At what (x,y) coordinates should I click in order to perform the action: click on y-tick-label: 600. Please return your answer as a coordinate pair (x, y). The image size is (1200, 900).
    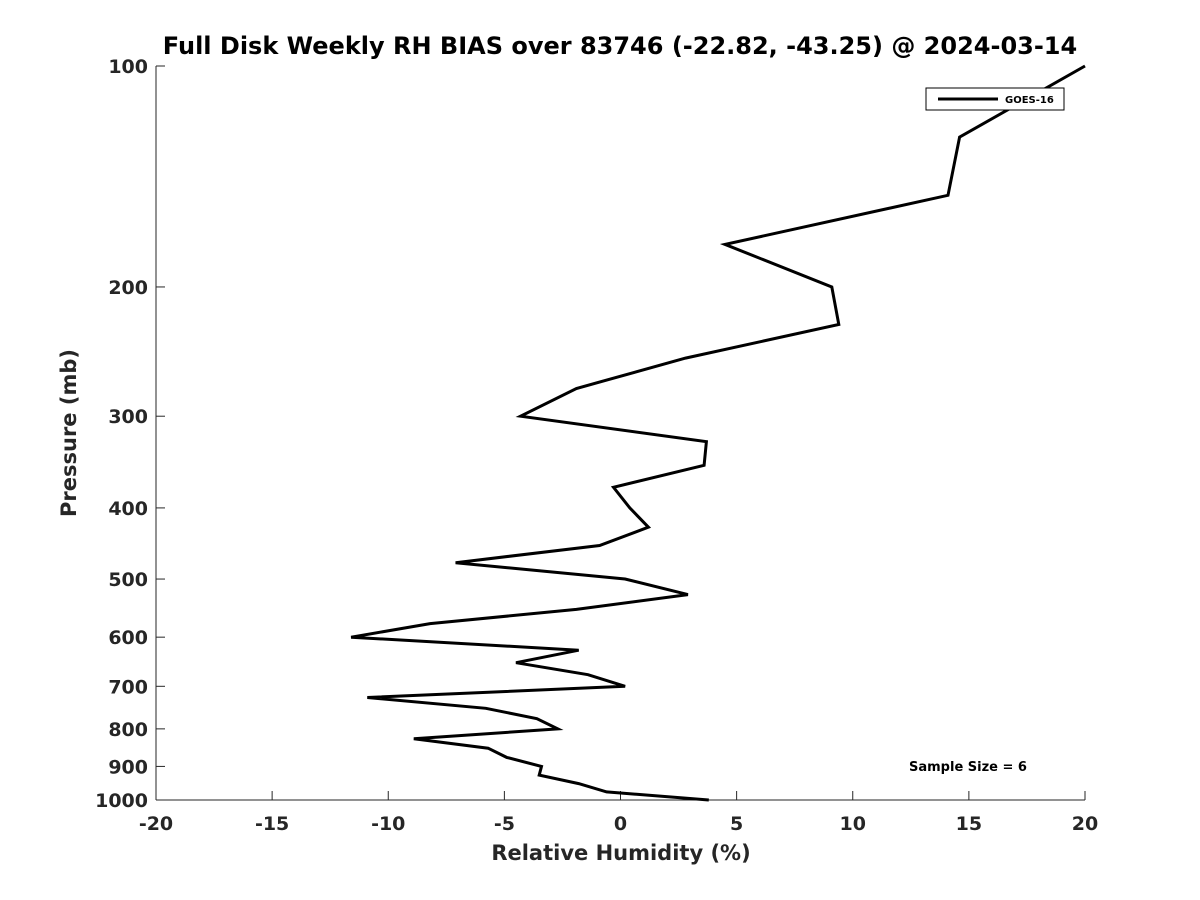
    Looking at the image, I should click on (128, 638).